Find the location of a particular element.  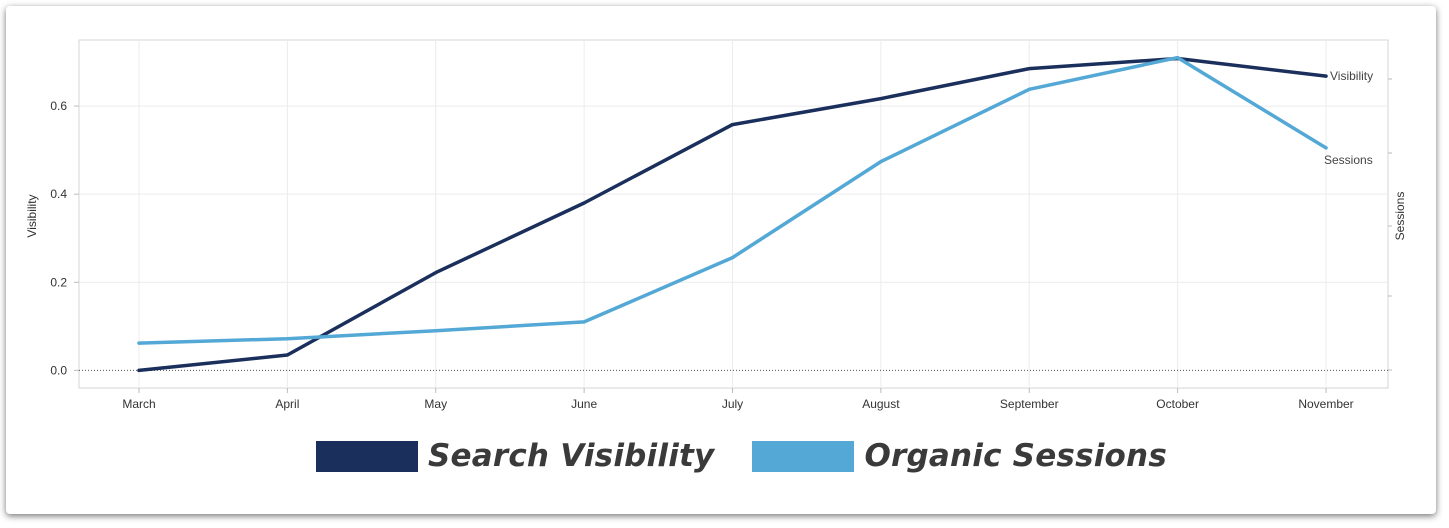

legend-swatch-organic-sessions is located at coordinates (803, 456).